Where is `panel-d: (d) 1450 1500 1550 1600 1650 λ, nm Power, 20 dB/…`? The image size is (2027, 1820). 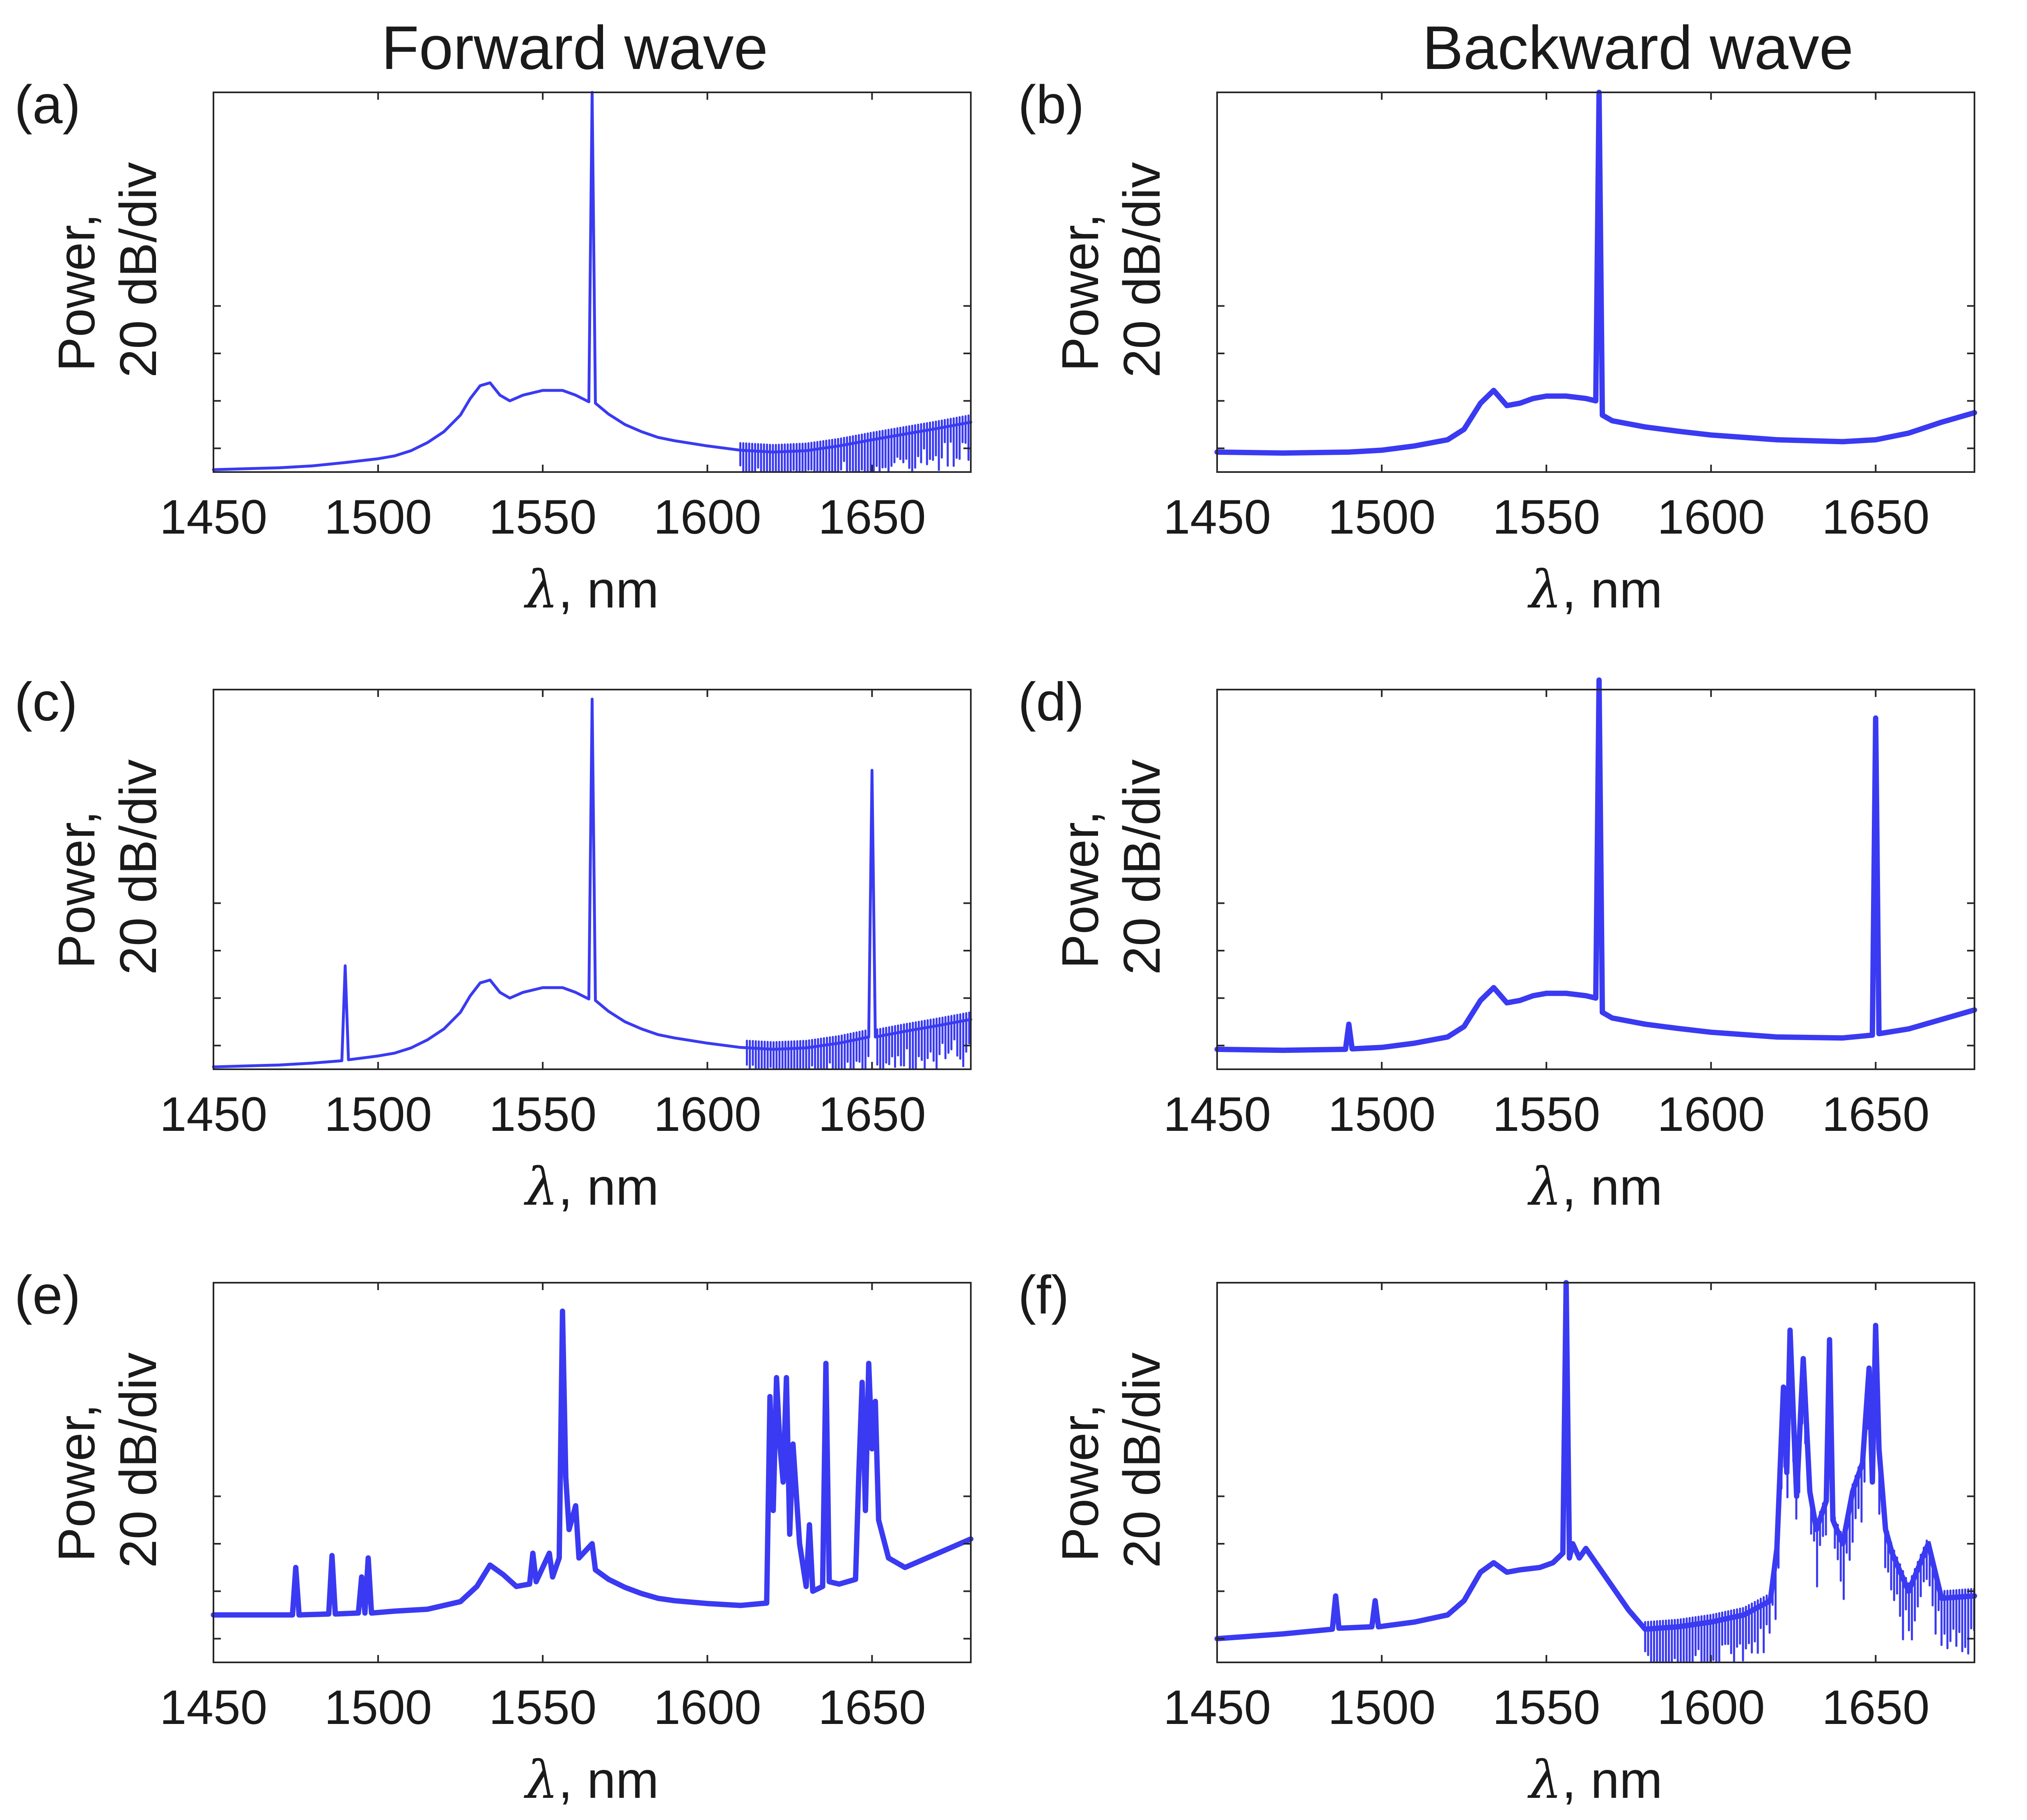 panel-d: (d) 1450 1500 1550 1600 1650 λ, nm Power, 20 dB/… is located at coordinates (1498, 944).